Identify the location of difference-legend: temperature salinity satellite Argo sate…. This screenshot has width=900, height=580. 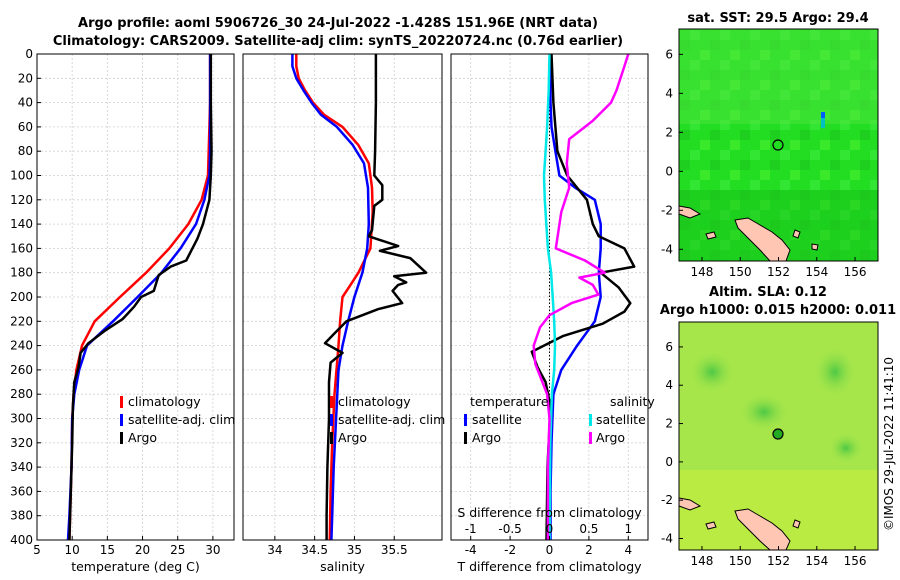
(559, 419).